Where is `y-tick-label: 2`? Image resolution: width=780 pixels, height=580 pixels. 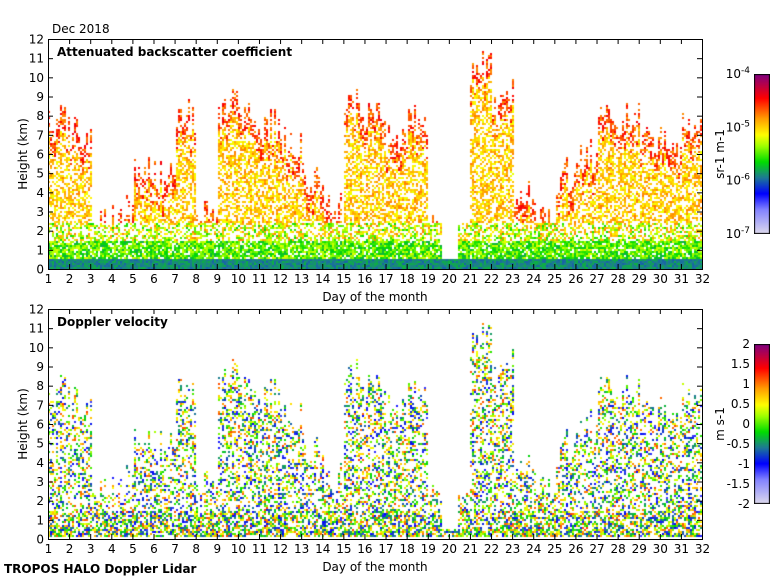 y-tick-label: 2 is located at coordinates (40, 231).